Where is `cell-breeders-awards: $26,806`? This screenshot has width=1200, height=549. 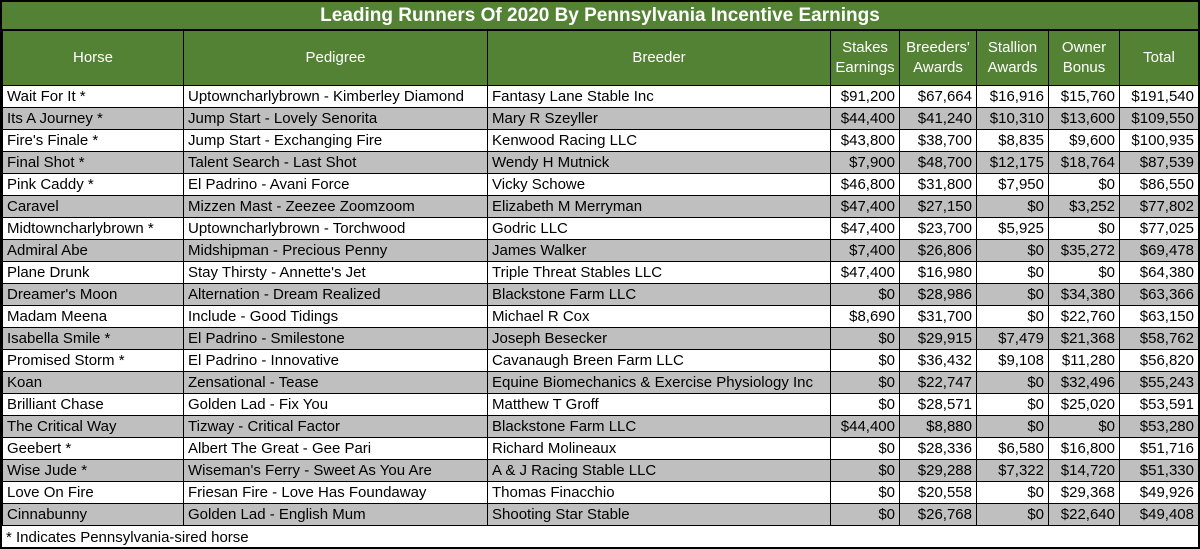 cell-breeders-awards: $26,806 is located at coordinates (938, 250).